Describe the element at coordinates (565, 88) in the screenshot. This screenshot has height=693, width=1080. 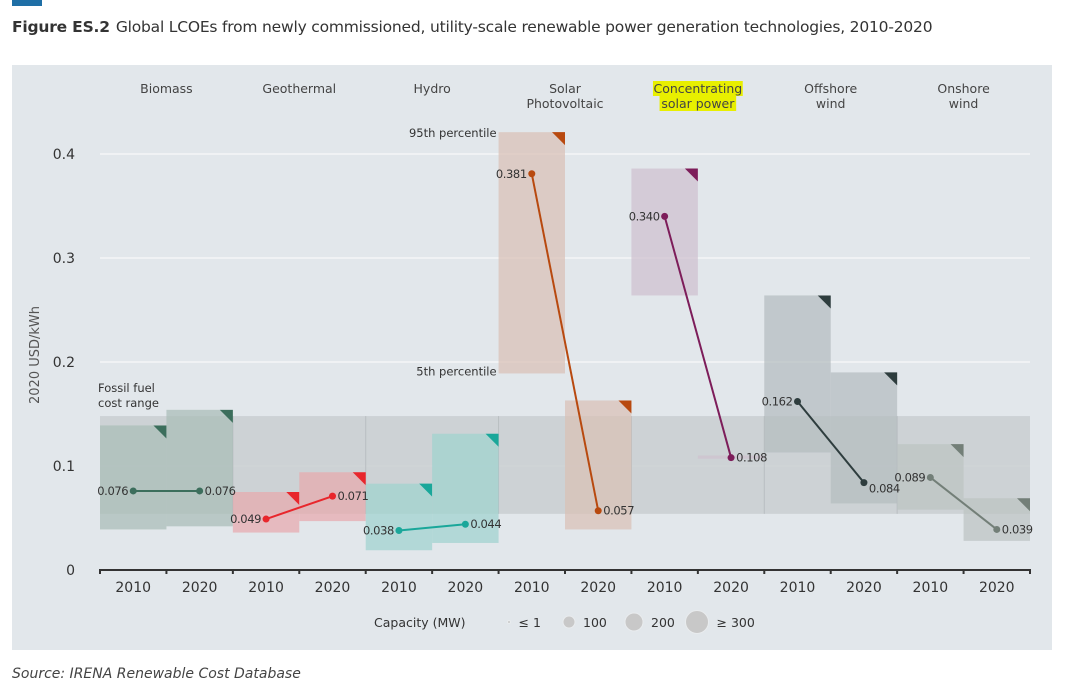
I see `category-label: Solar` at that location.